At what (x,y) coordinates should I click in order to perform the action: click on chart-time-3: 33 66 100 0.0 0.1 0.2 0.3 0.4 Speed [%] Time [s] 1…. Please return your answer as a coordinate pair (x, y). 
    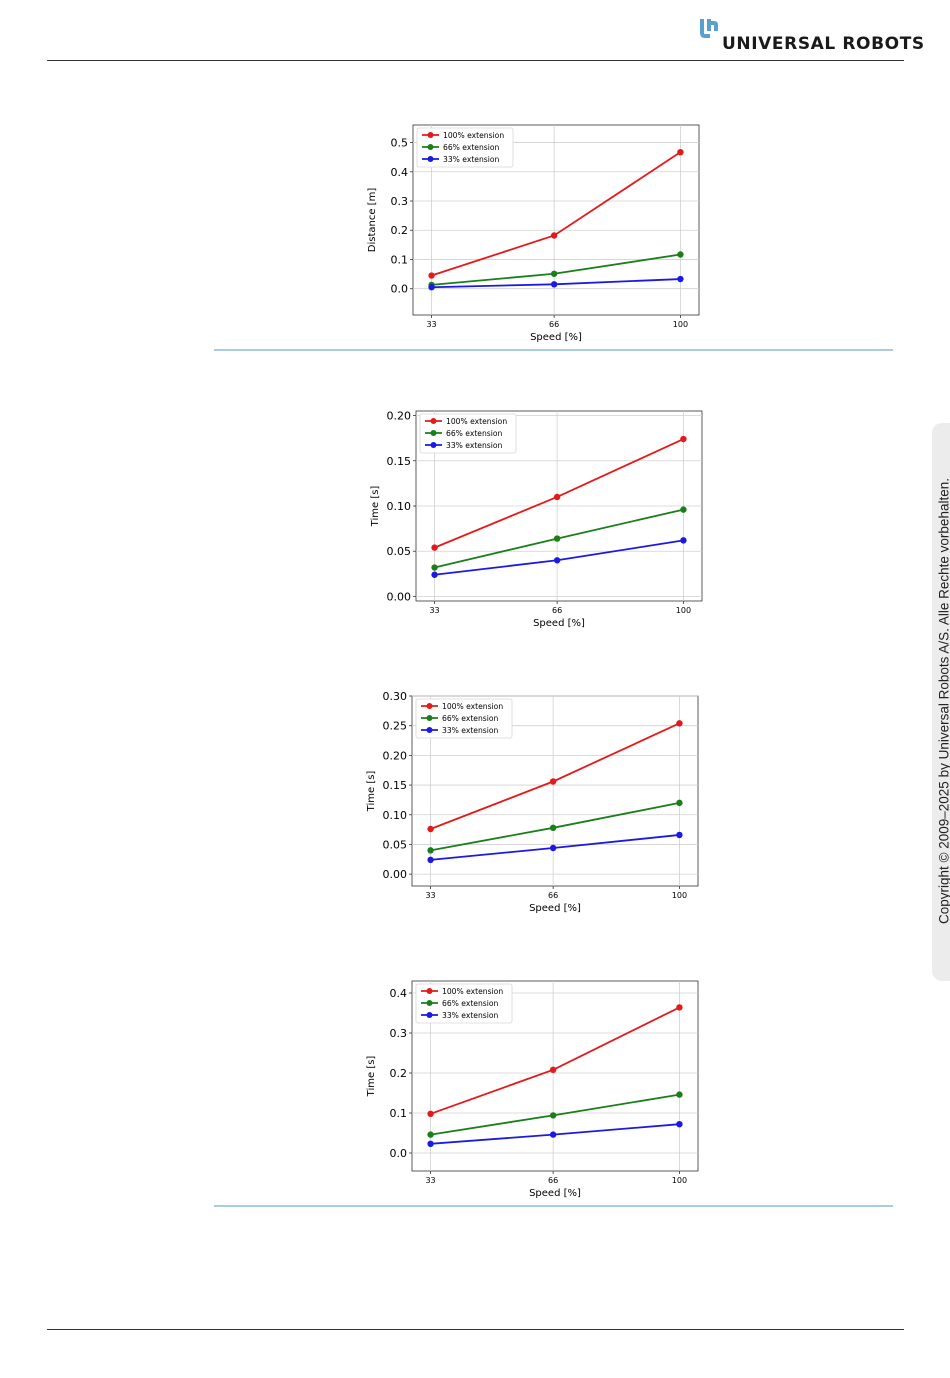
    Looking at the image, I should click on (532, 1089).